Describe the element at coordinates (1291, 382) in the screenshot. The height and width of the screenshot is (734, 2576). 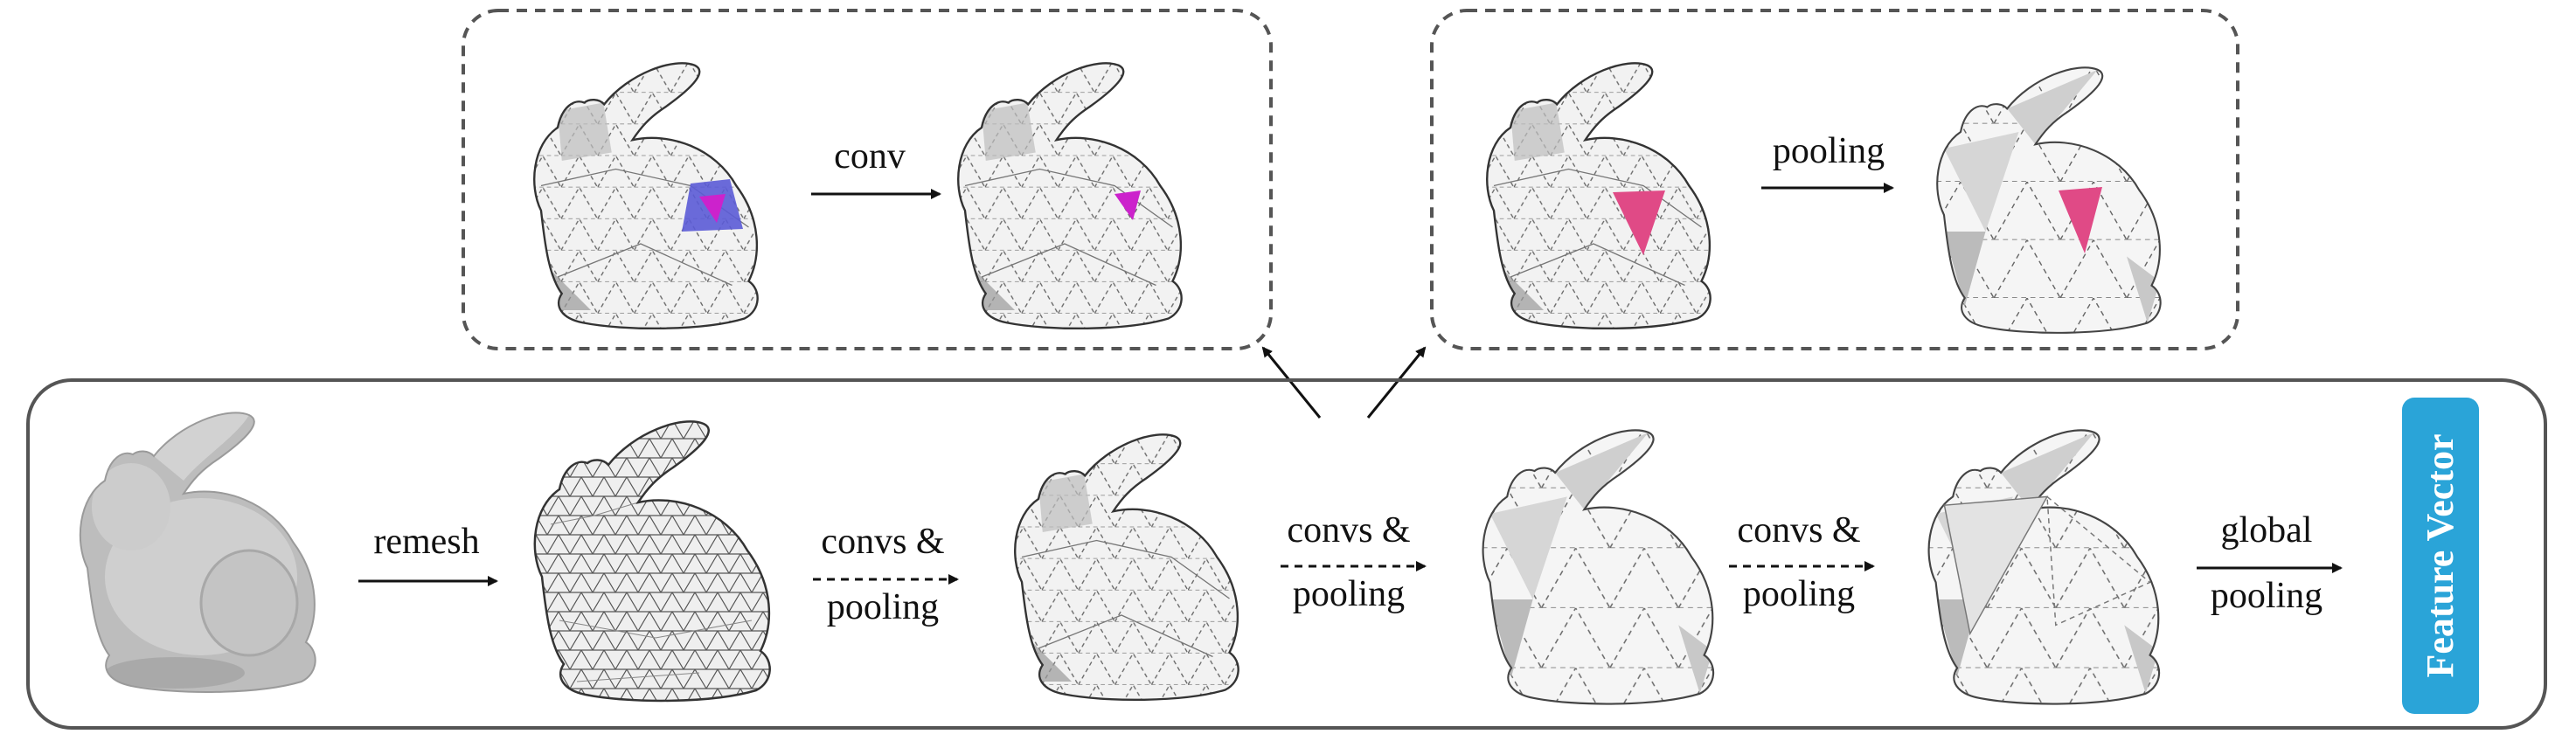
I see `branch-arrow-to-conv` at that location.